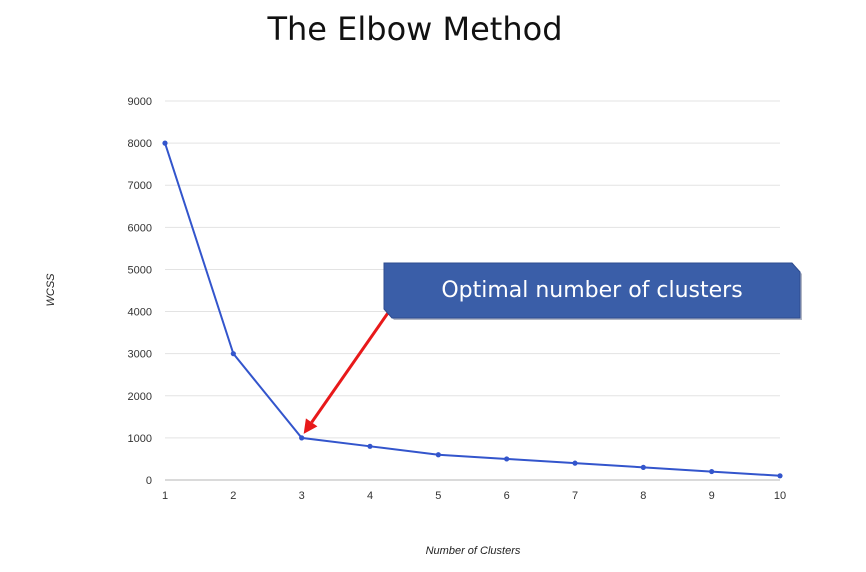  Describe the element at coordinates (140, 186) in the screenshot. I see `y-tick-label: 7000` at that location.